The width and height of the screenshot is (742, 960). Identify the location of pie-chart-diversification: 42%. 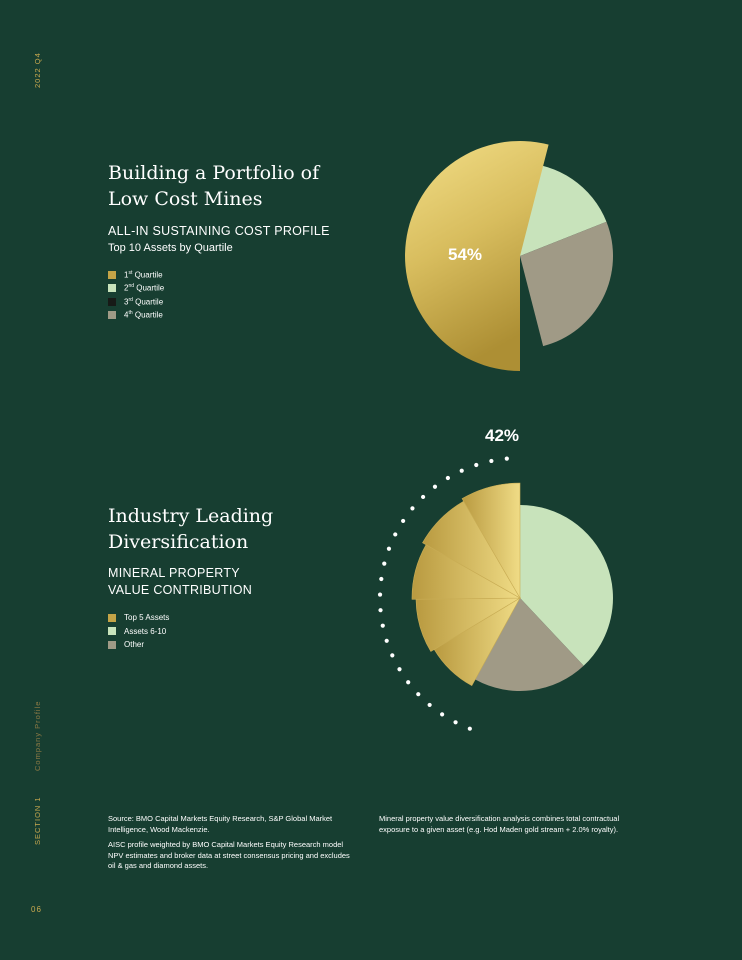
(495, 578).